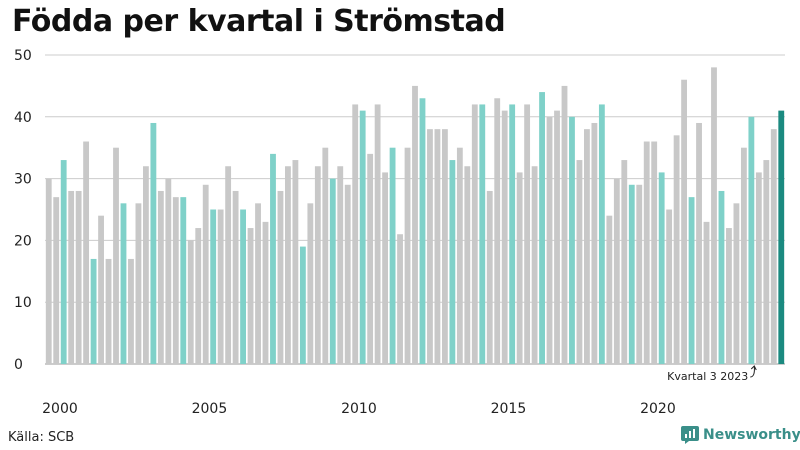  I want to click on y-tick-label: 10, so click(23, 303).